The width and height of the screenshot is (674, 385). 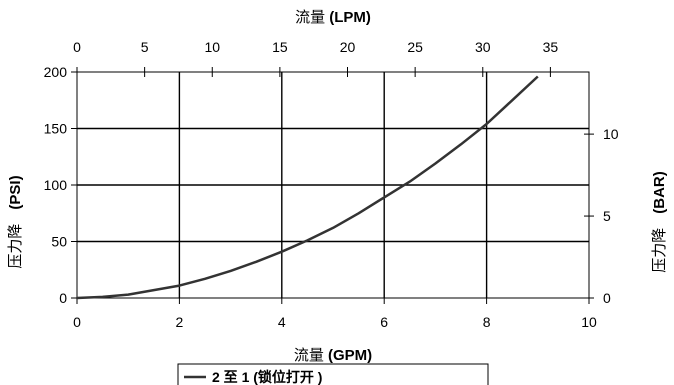 What do you see at coordinates (333, 17) in the screenshot?
I see `x-top-axis-title: 流量 (LPM)` at bounding box center [333, 17].